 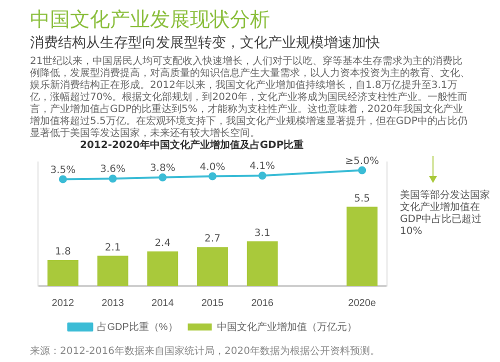 What do you see at coordinates (163, 168) in the screenshot?
I see `data-label: 3.8%` at bounding box center [163, 168].